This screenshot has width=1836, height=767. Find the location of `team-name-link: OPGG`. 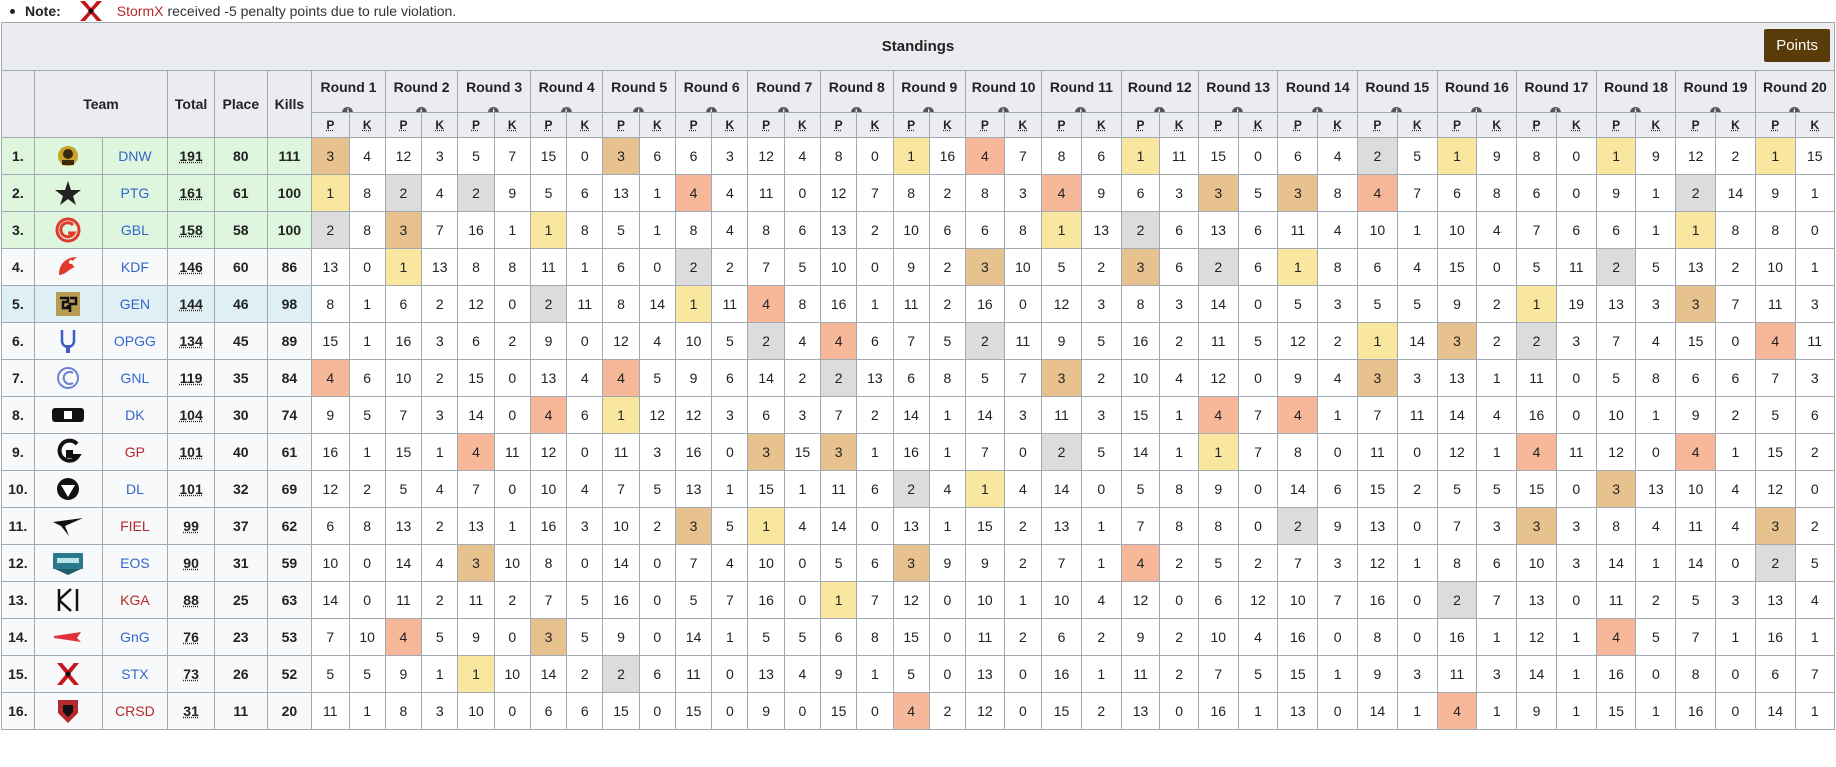

team-name-link: OPGG is located at coordinates (135, 341).